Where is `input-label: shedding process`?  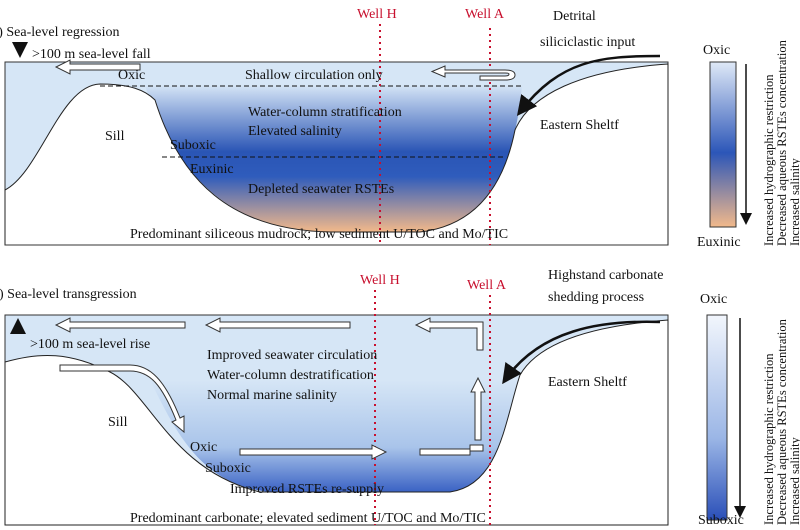 input-label: shedding process is located at coordinates (596, 297).